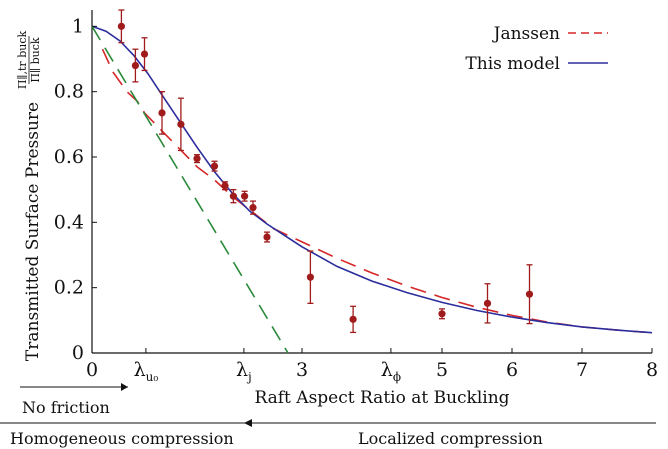 This screenshot has width=668, height=449. I want to click on x-symbol-tick-label: λj, so click(244, 371).